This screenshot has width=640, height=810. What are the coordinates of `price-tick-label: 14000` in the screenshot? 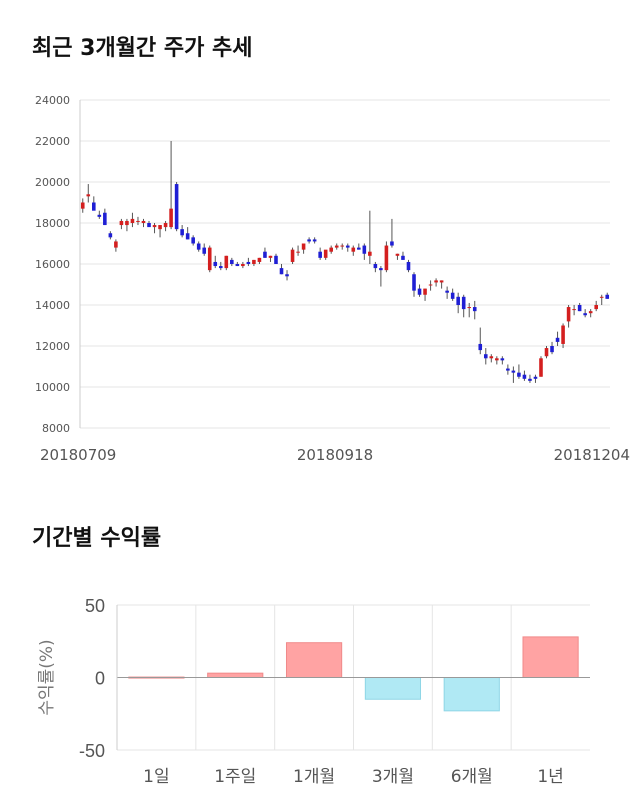 It's located at (52, 305).